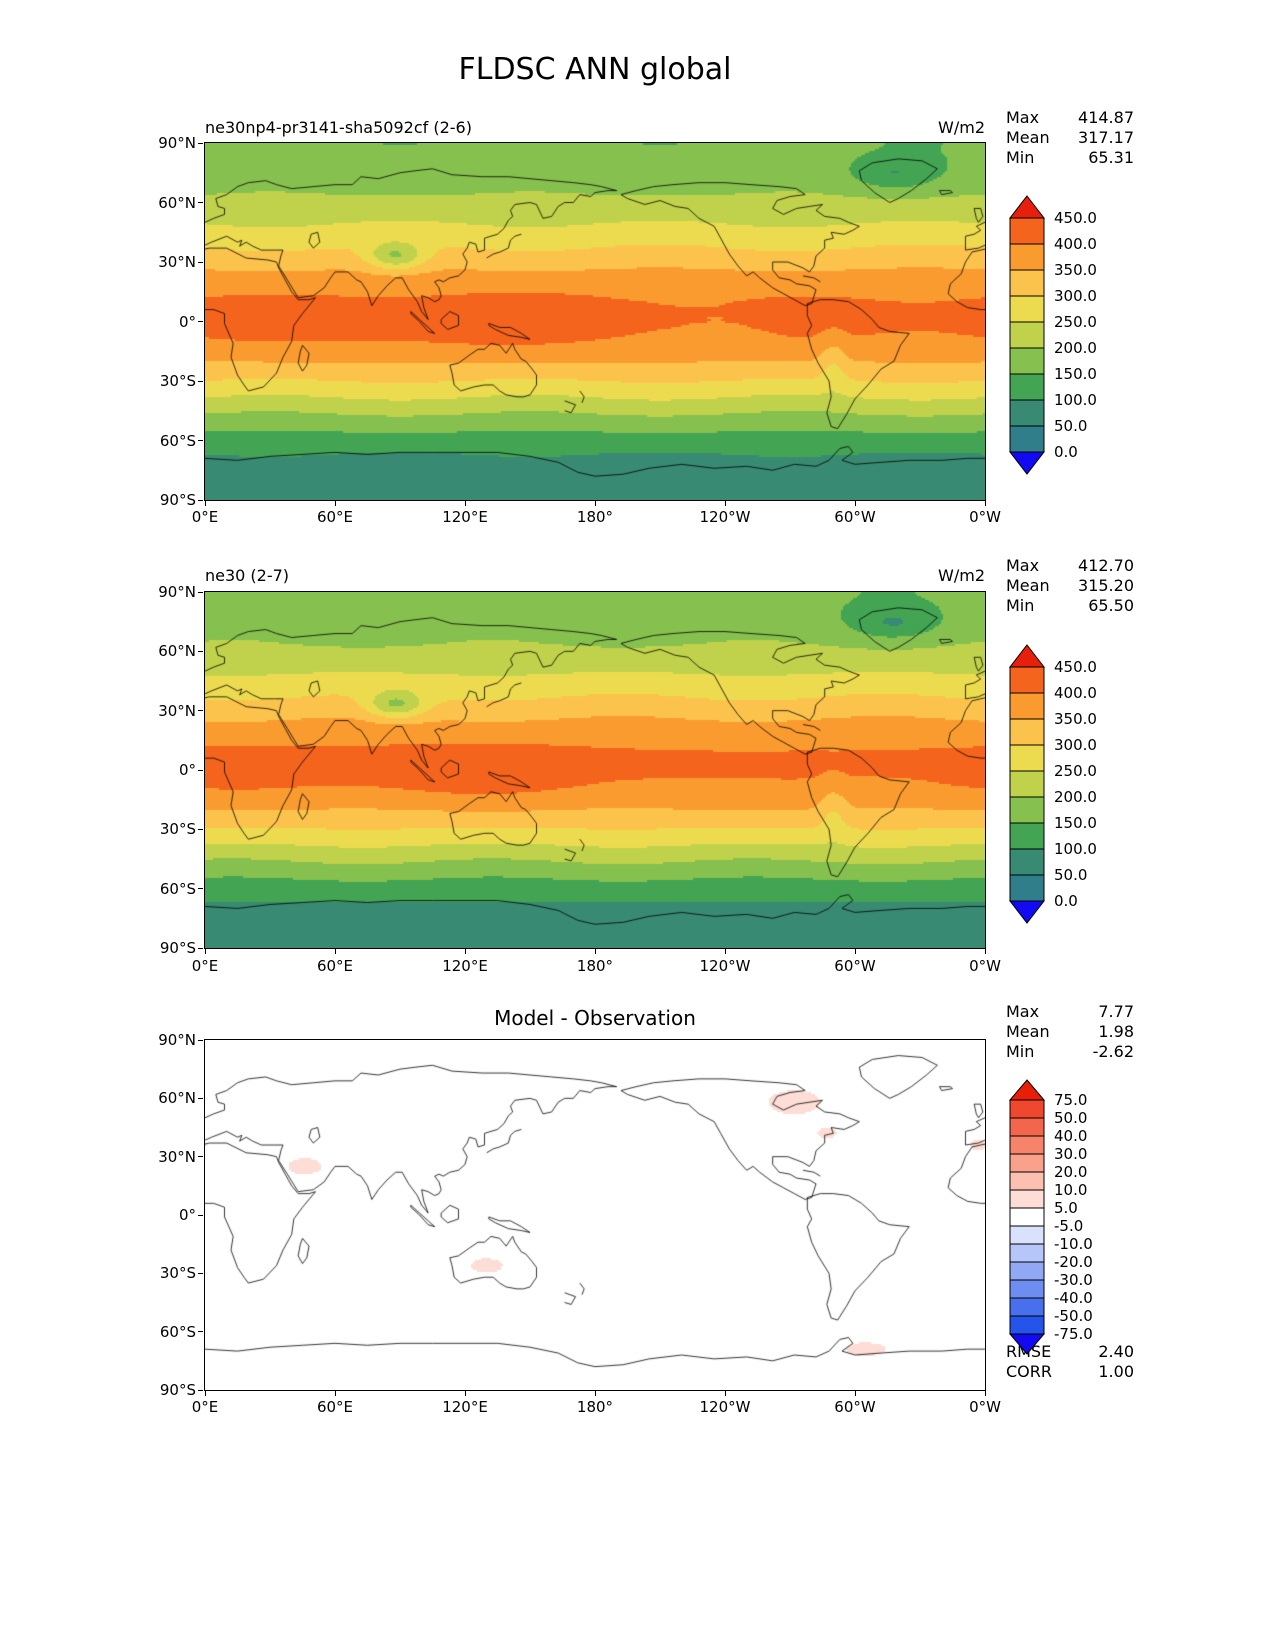 The width and height of the screenshot is (1275, 1650). I want to click on stat-row: Mean 317.17, so click(1070, 138).